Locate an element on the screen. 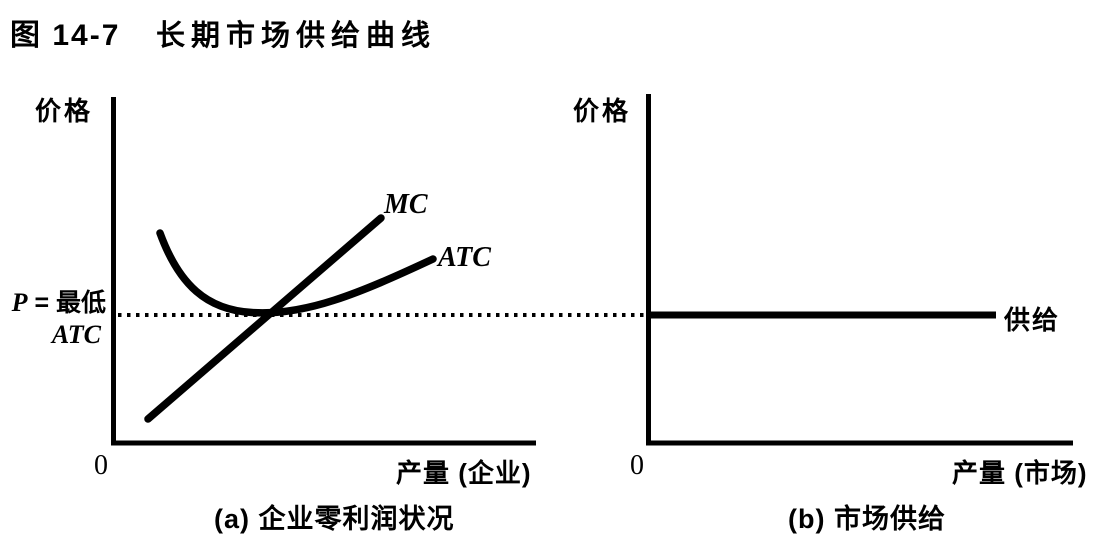 The height and width of the screenshot is (543, 1119). price-symbol: P is located at coordinates (19, 302).